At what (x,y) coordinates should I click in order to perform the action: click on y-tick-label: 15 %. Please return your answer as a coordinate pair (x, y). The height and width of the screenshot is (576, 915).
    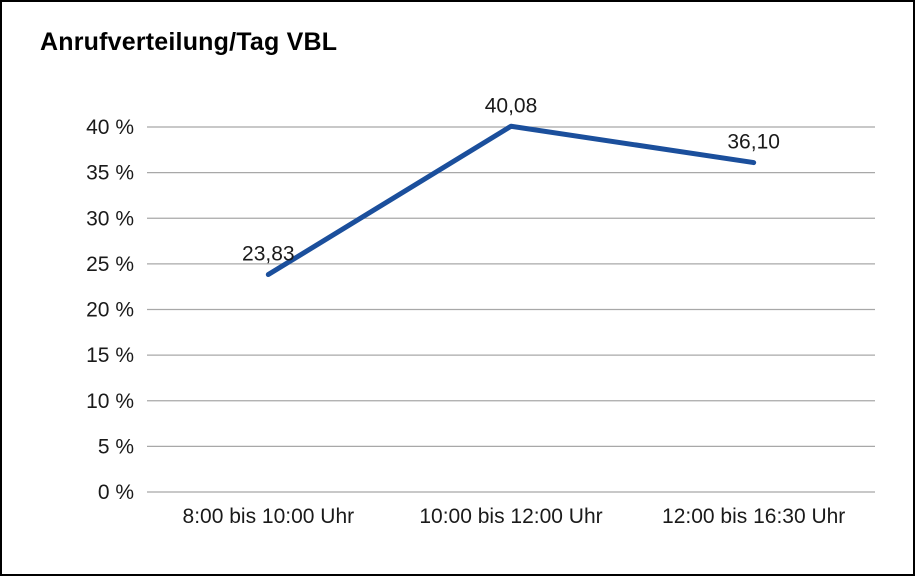
    Looking at the image, I should click on (110, 355).